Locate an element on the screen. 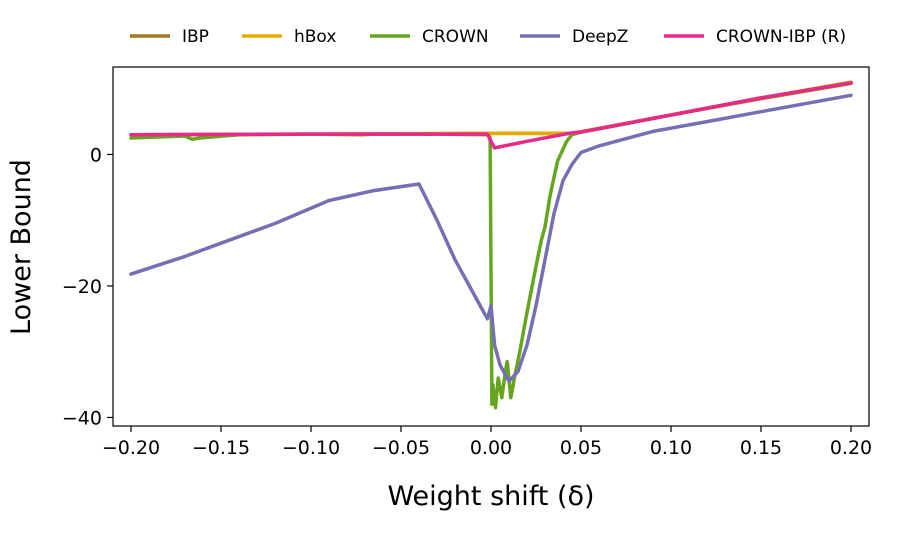  x-tick-label: −0.20 is located at coordinates (131, 448).